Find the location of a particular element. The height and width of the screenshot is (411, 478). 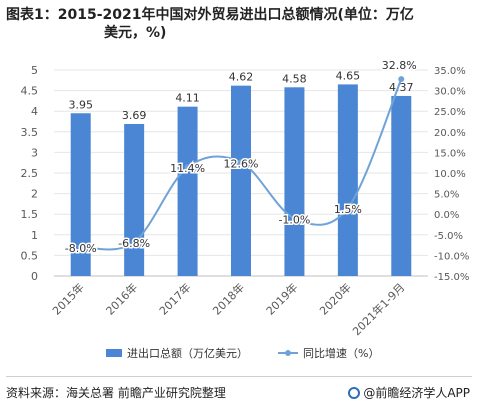

y-right-tick-label: 10.0% is located at coordinates (450, 174).